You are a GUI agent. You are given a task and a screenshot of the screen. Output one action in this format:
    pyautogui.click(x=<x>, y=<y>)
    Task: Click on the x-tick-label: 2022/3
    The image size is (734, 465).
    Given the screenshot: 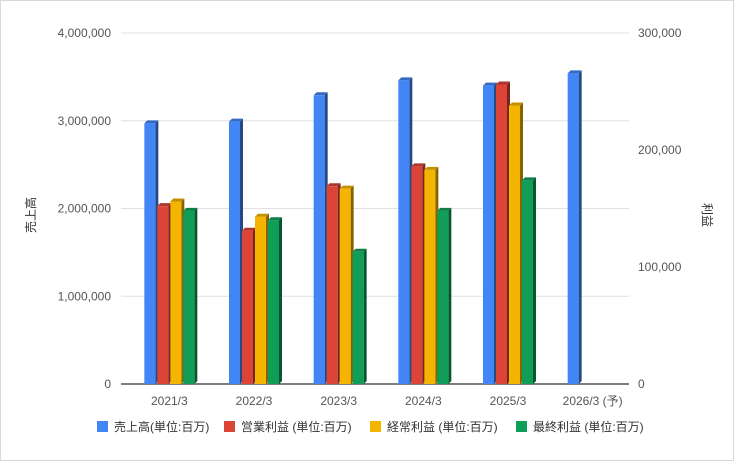 What is the action you would take?
    pyautogui.click(x=254, y=401)
    